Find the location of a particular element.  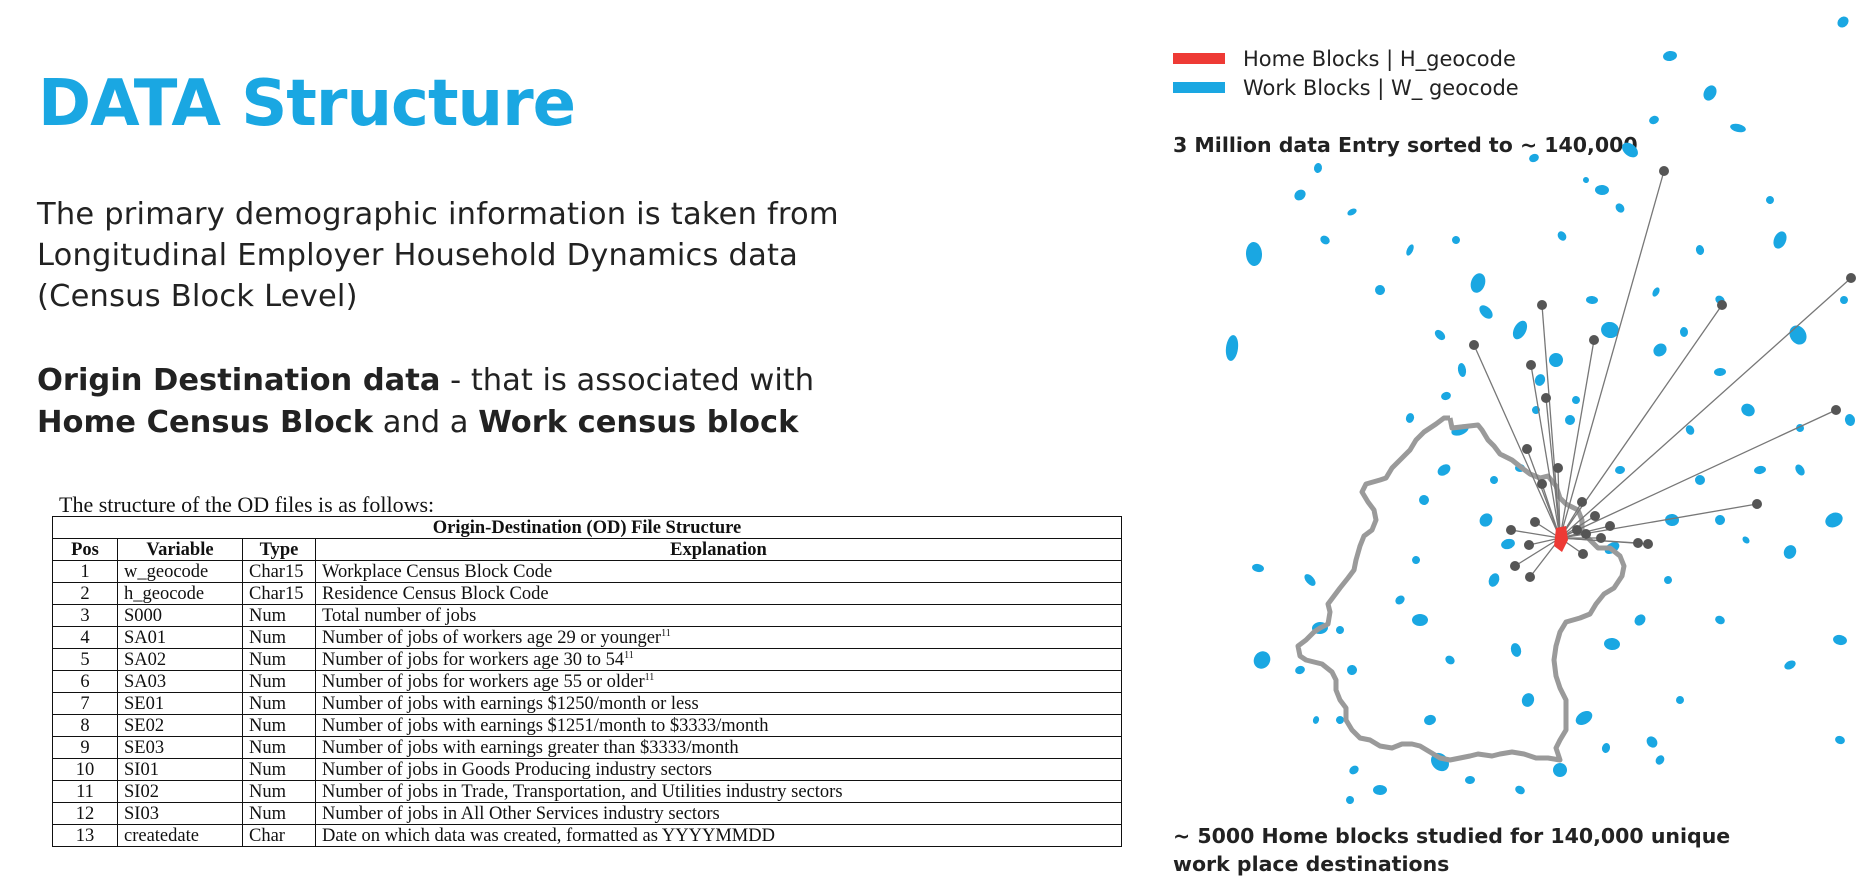

explanation-text: Workplace Census Block Code is located at coordinates (437, 571).